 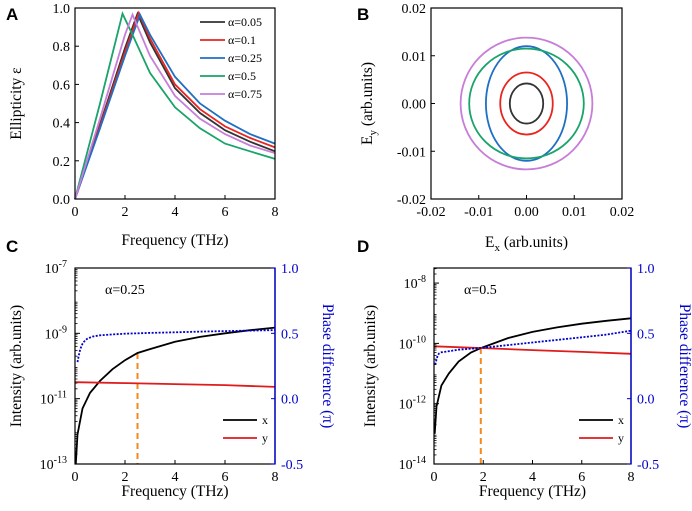 I want to click on panel-label-d: D, so click(x=363, y=246).